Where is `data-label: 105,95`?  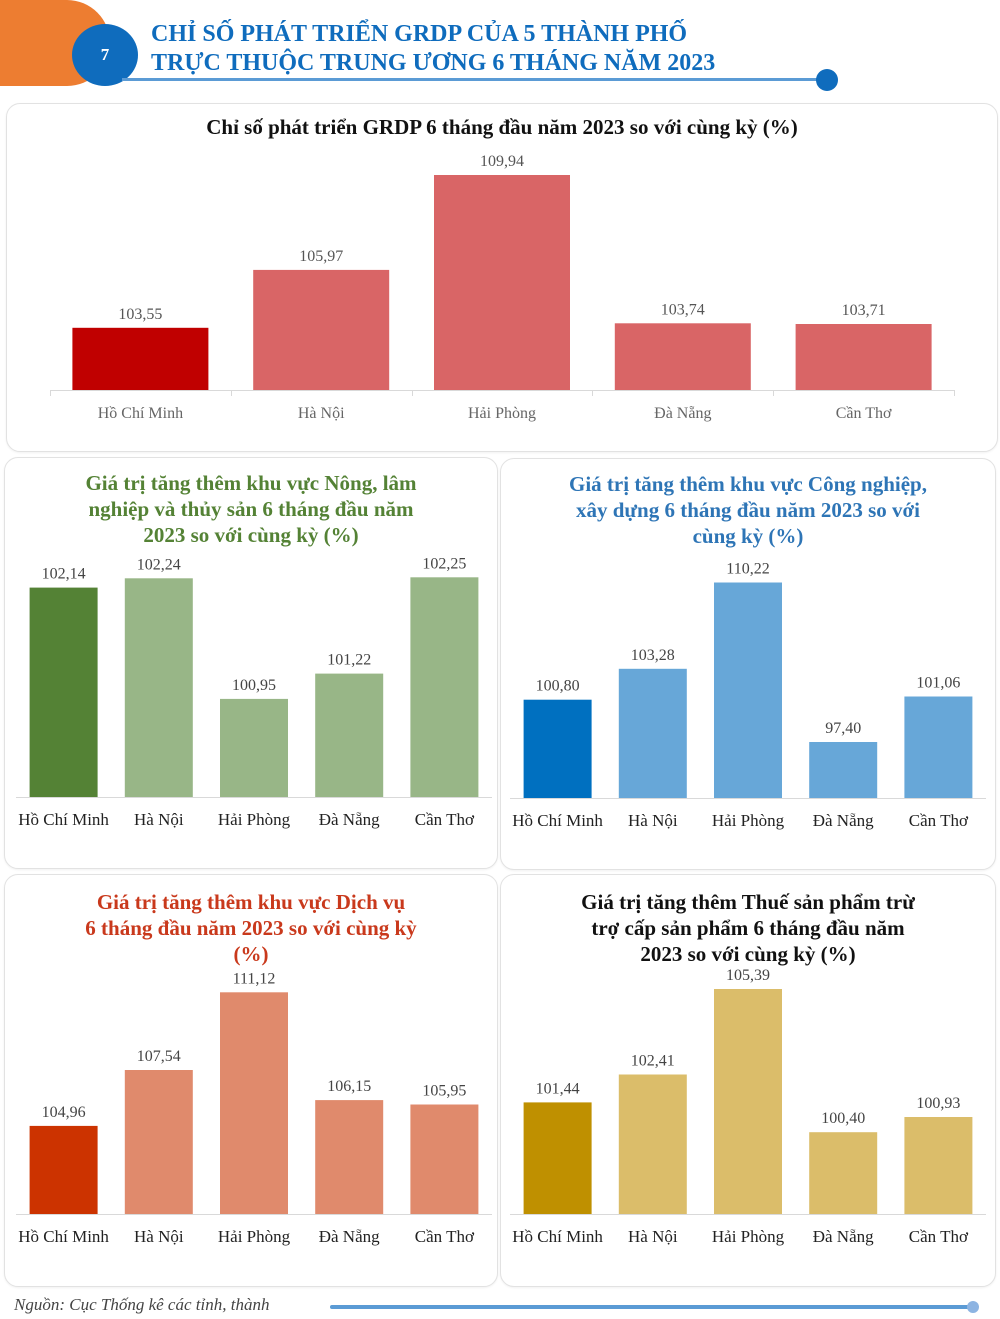 data-label: 105,95 is located at coordinates (444, 1091).